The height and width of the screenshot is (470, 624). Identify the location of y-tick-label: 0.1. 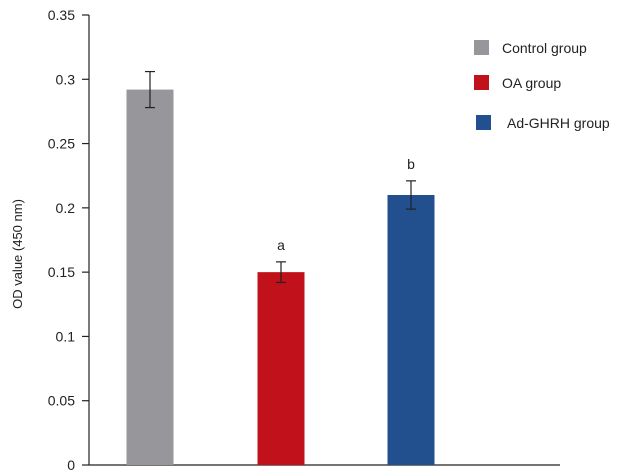
(66, 336).